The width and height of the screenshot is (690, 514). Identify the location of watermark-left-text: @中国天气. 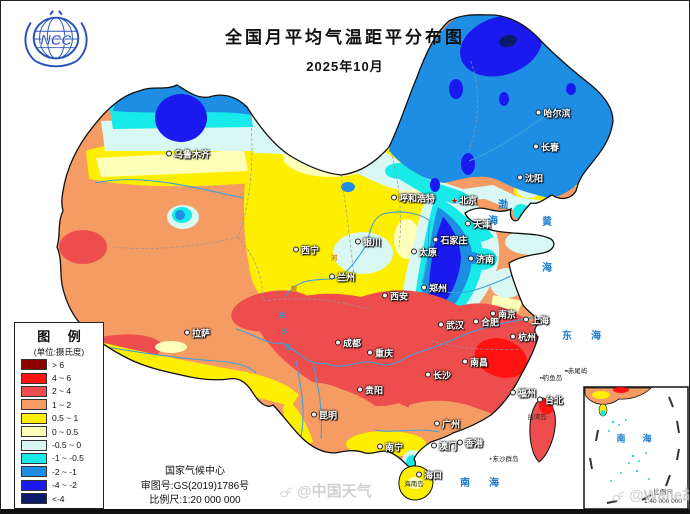
(334, 491).